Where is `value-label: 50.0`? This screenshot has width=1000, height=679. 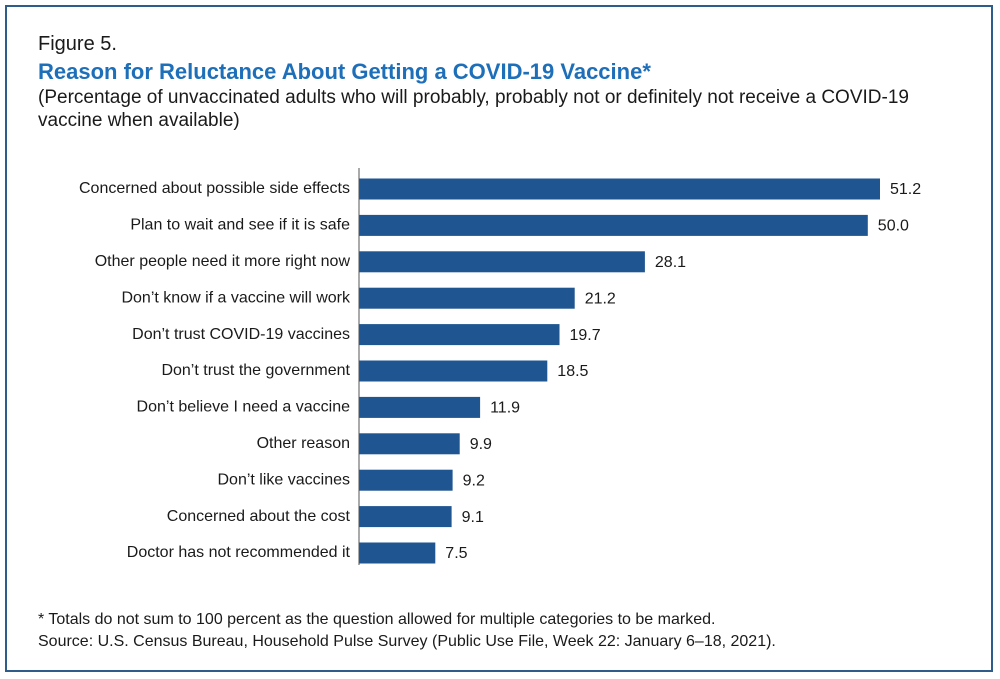
value-label: 50.0 is located at coordinates (893, 226).